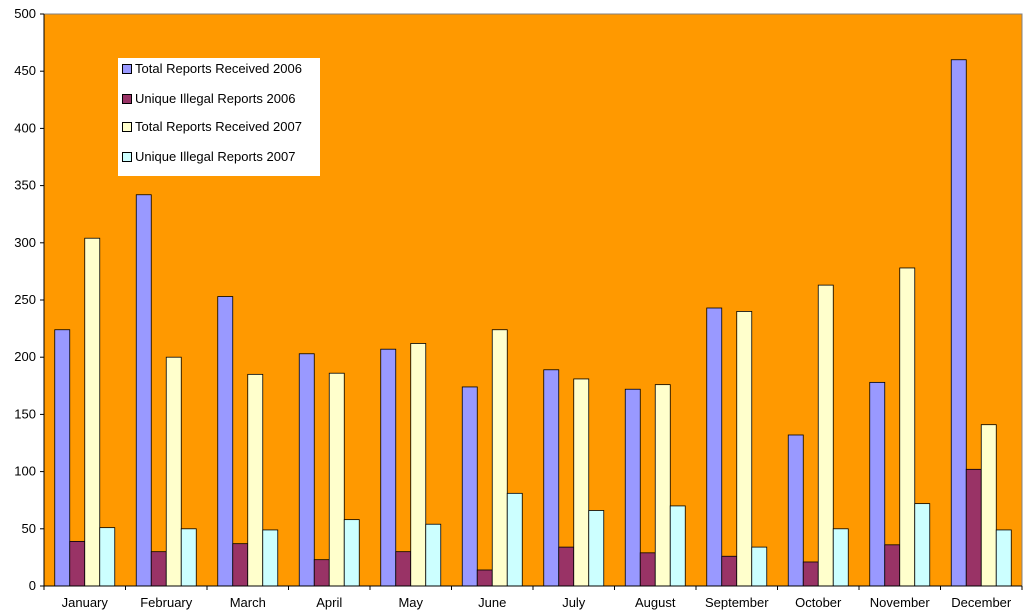 The image size is (1023, 615). Describe the element at coordinates (25, 471) in the screenshot. I see `y-tick-label: 100` at that location.